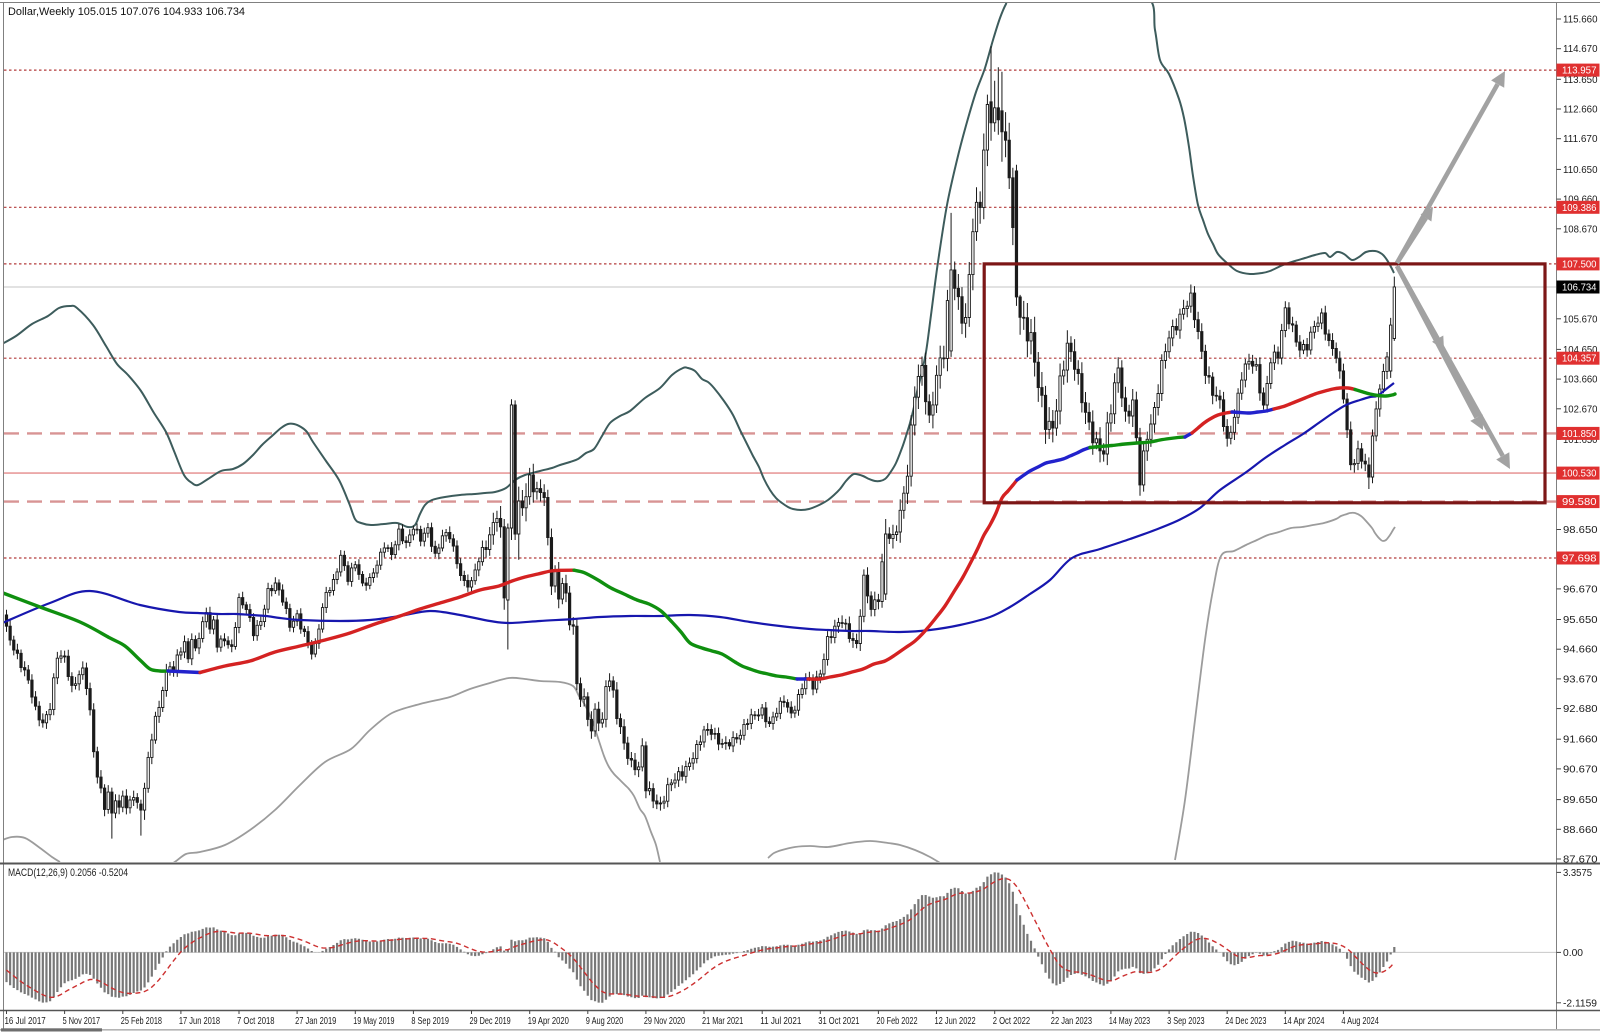 The height and width of the screenshot is (1032, 1600). Describe the element at coordinates (1580, 139) in the screenshot. I see `svg-text: 111.670` at that location.